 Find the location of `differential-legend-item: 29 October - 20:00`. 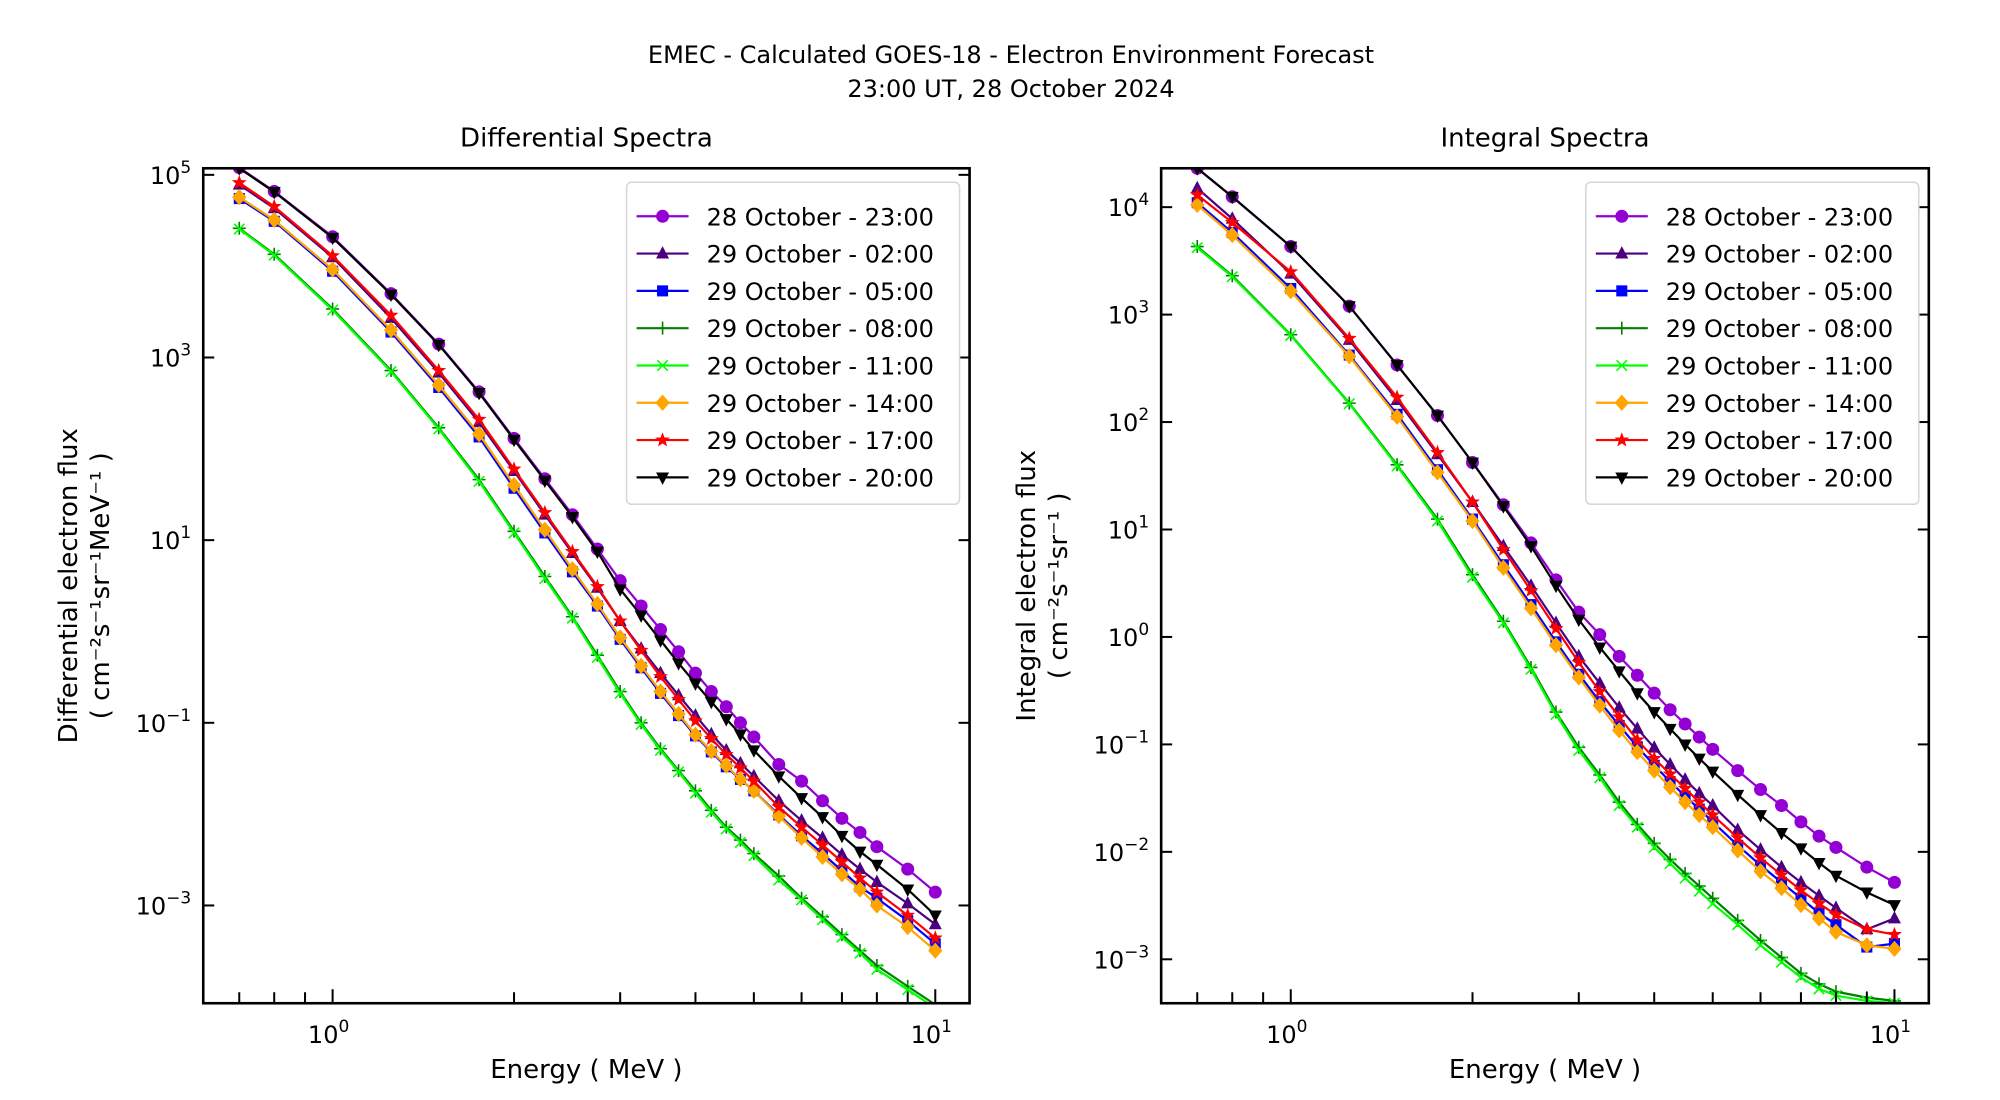

differential-legend-item: 29 October - 20:00 is located at coordinates (785, 478).